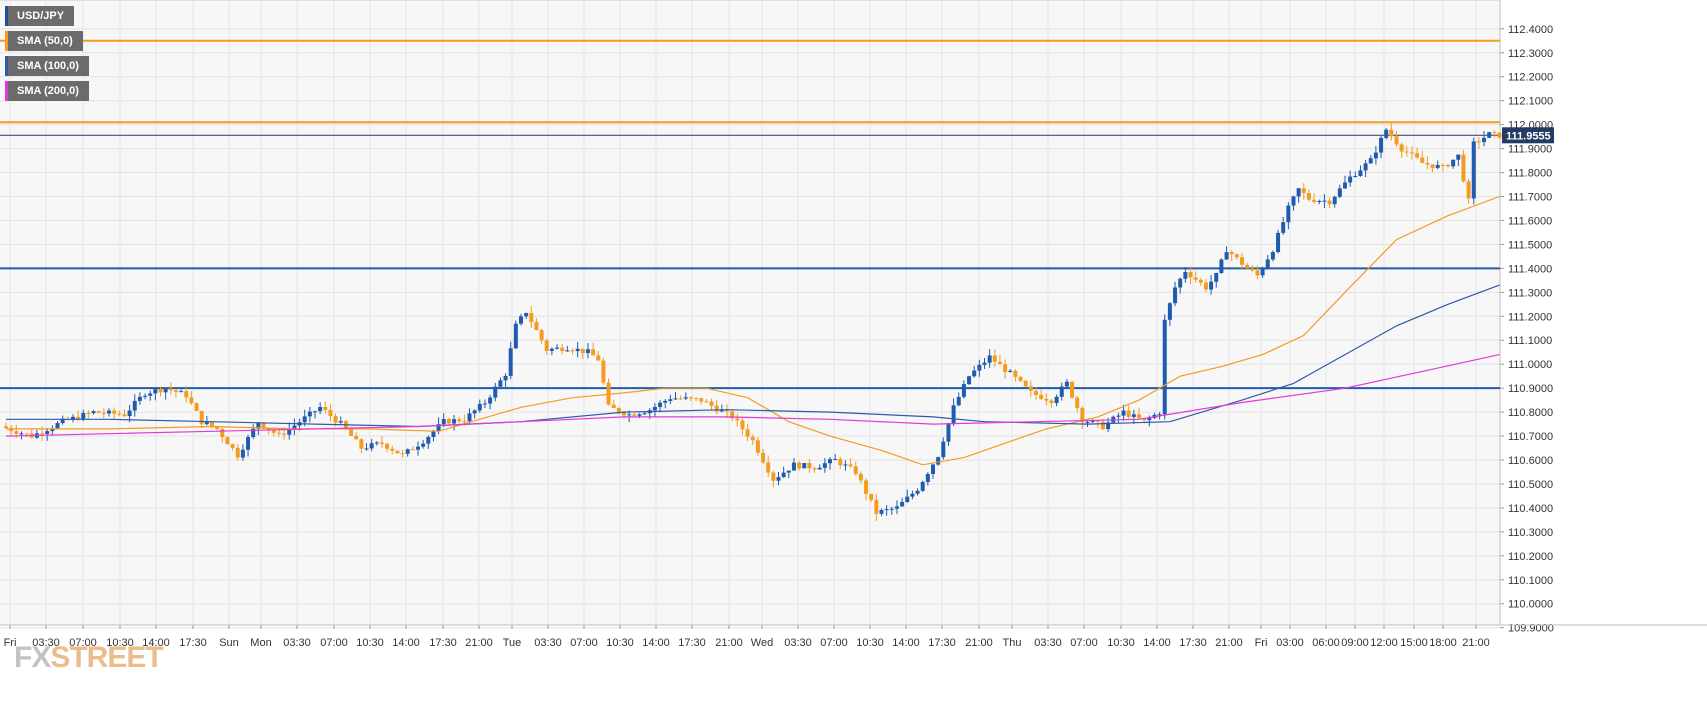 Image resolution: width=1707 pixels, height=712 pixels. I want to click on legend-sma-50: SMA (50,0), so click(44, 41).